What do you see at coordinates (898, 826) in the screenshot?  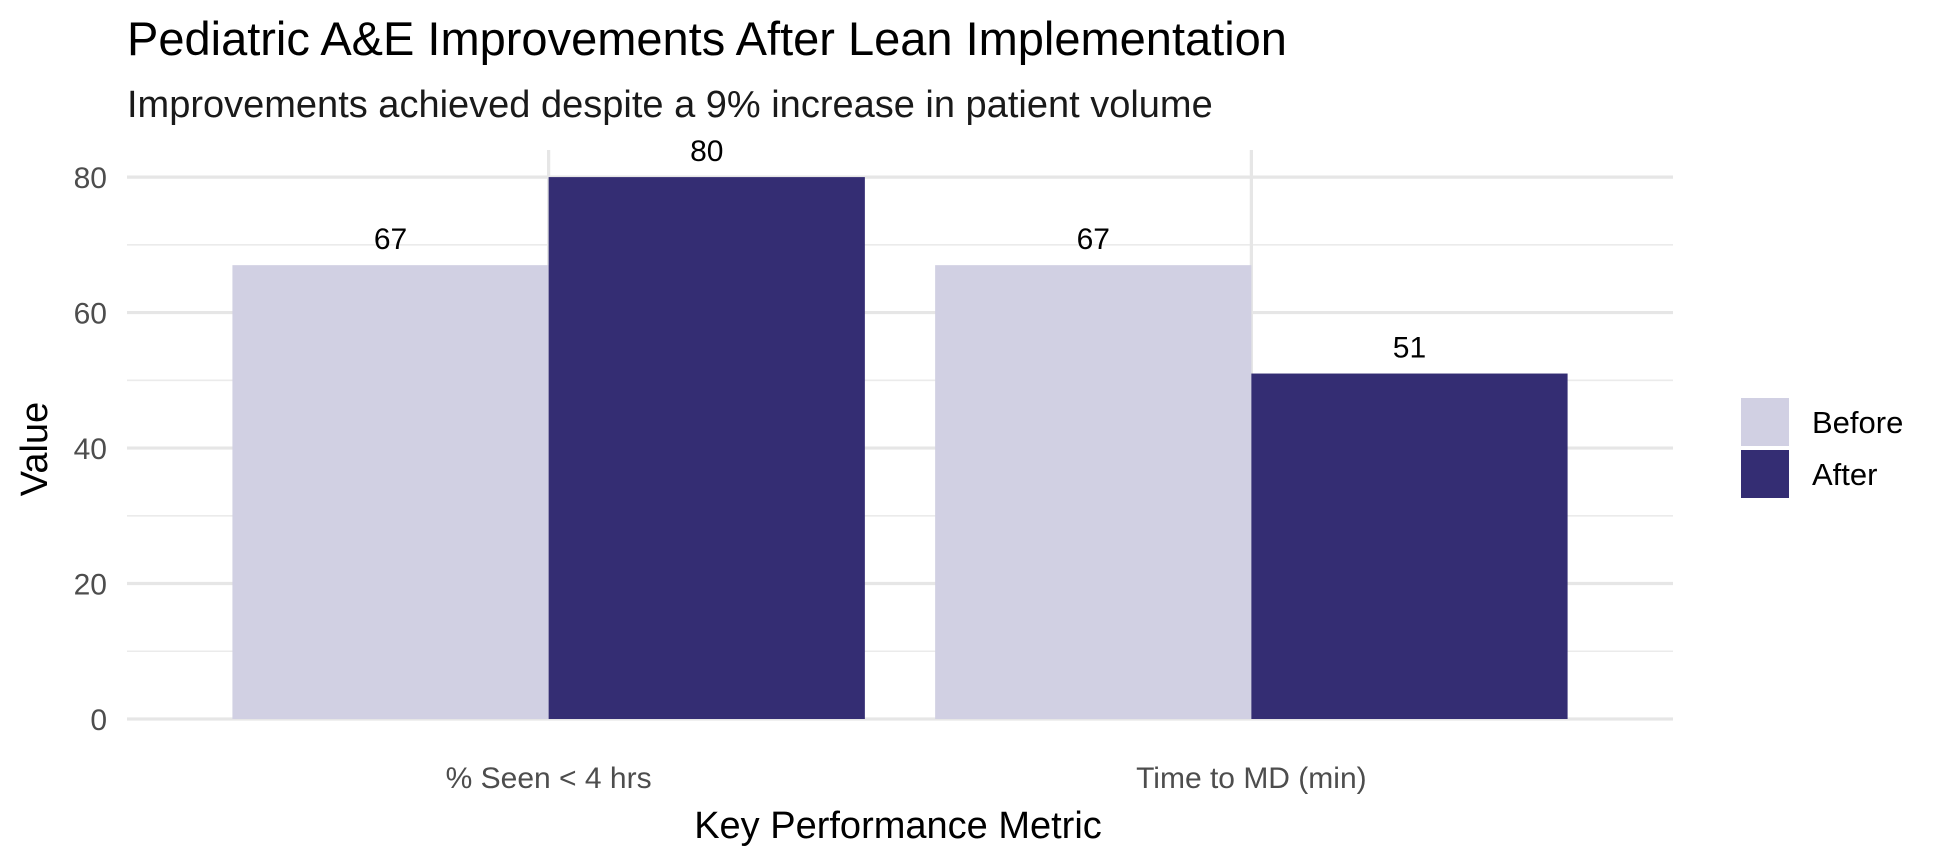 I see `x-axis-title: Key Performance Metric` at bounding box center [898, 826].